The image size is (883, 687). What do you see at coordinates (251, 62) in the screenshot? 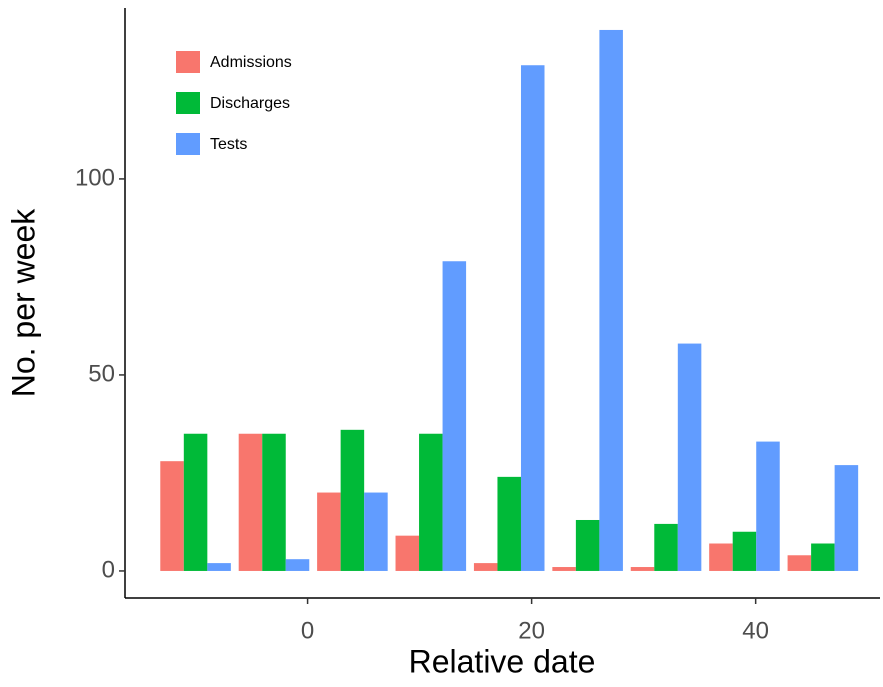
I see `legend-label: Admissions` at bounding box center [251, 62].